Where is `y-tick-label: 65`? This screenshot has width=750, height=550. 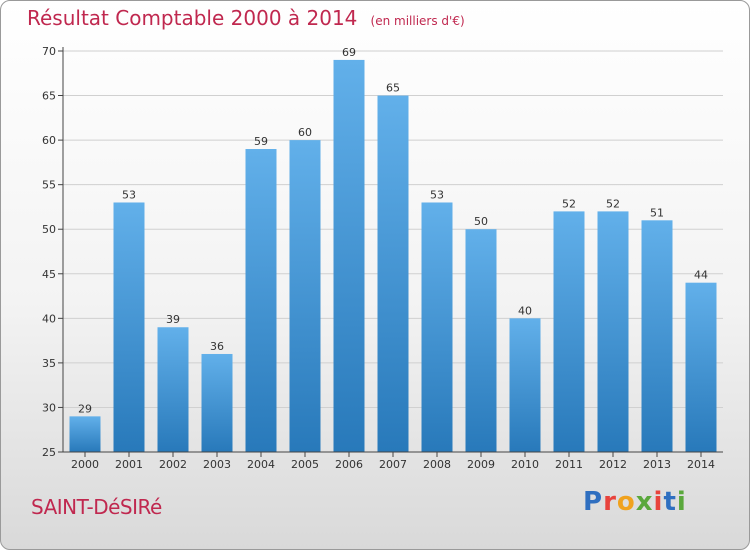 y-tick-label: 65 is located at coordinates (49, 96).